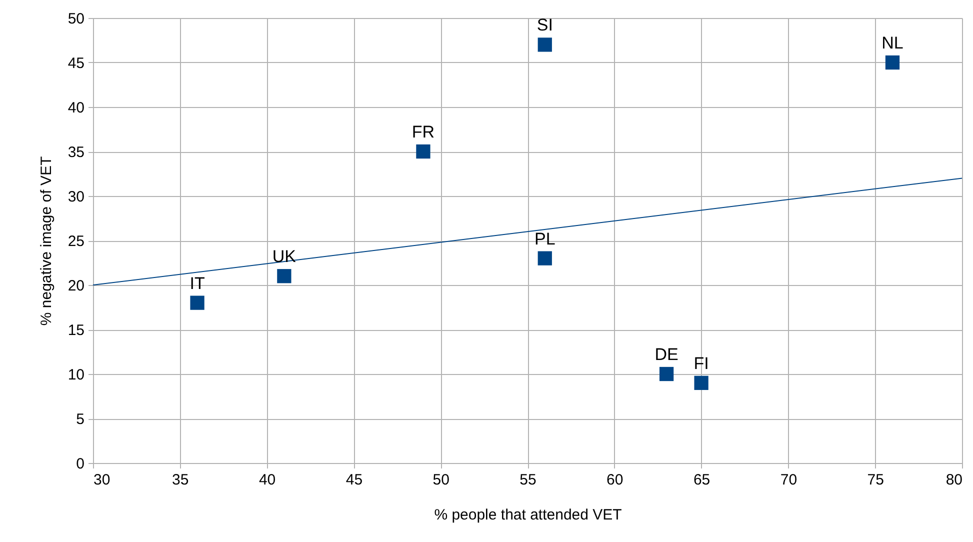 This screenshot has width=973, height=542. Describe the element at coordinates (701, 363) in the screenshot. I see `annotation: FI` at that location.